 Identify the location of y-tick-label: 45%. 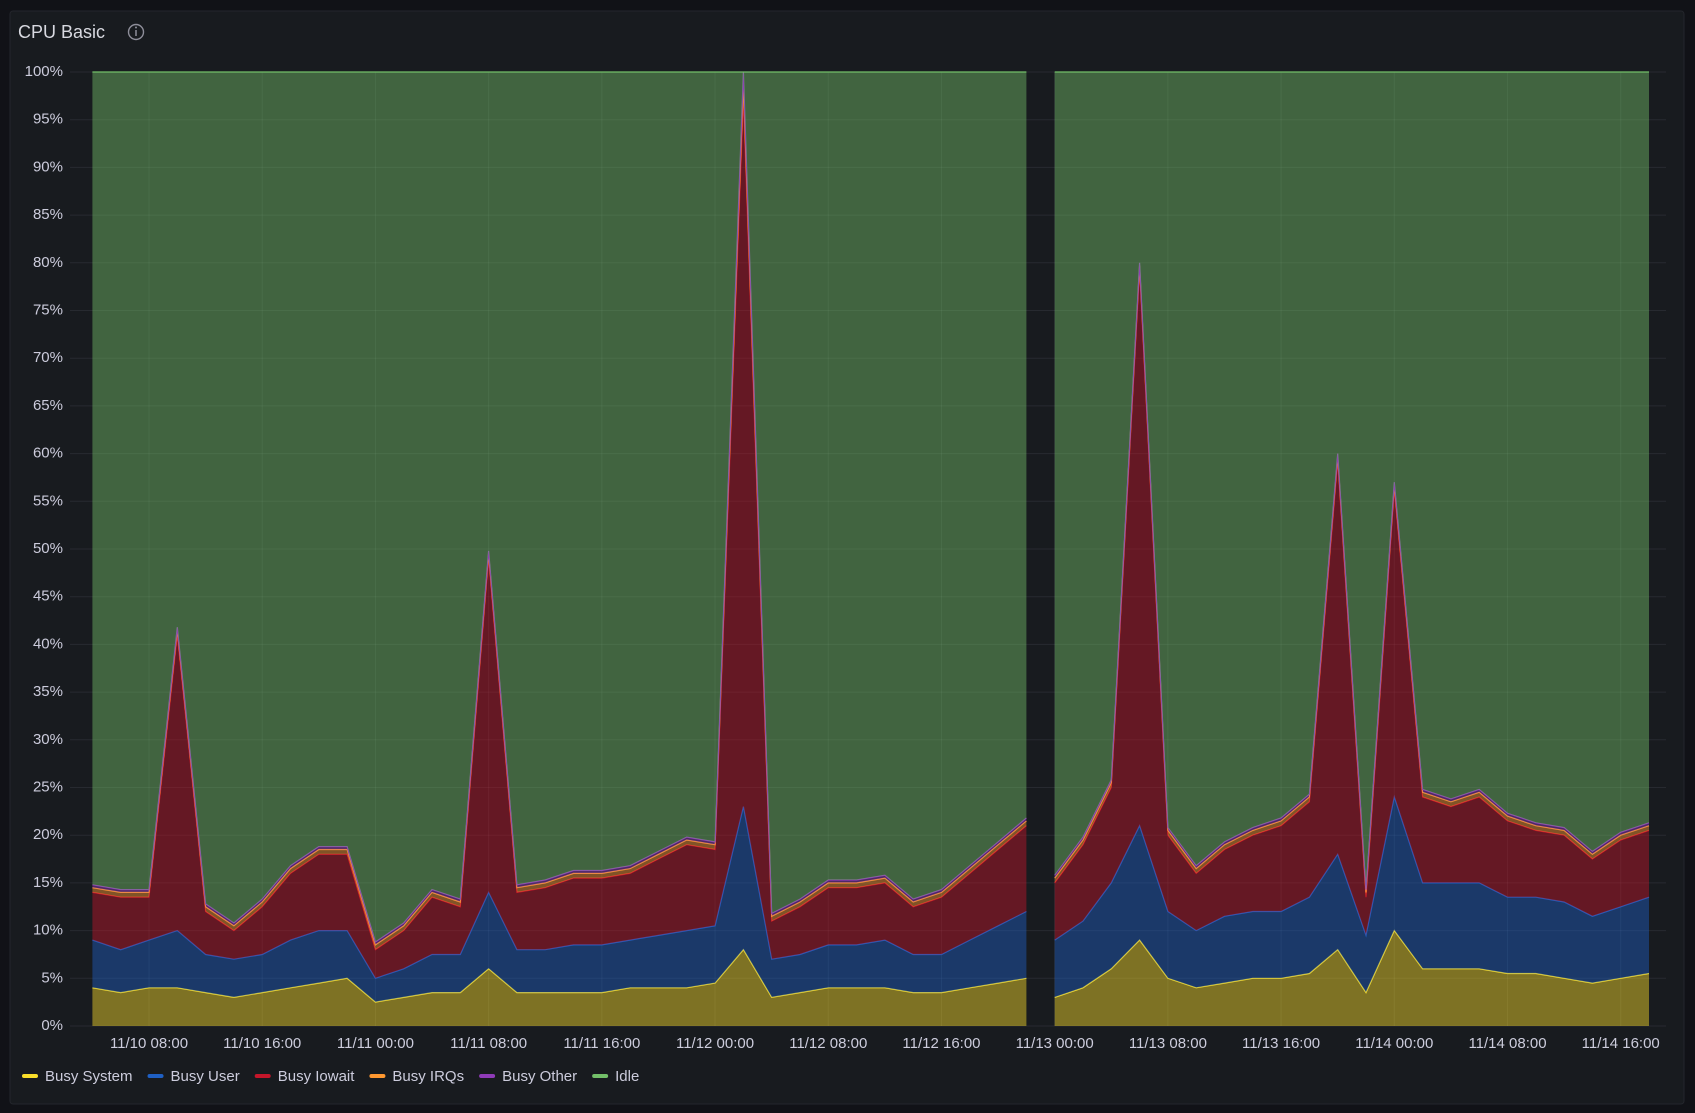
(48, 596).